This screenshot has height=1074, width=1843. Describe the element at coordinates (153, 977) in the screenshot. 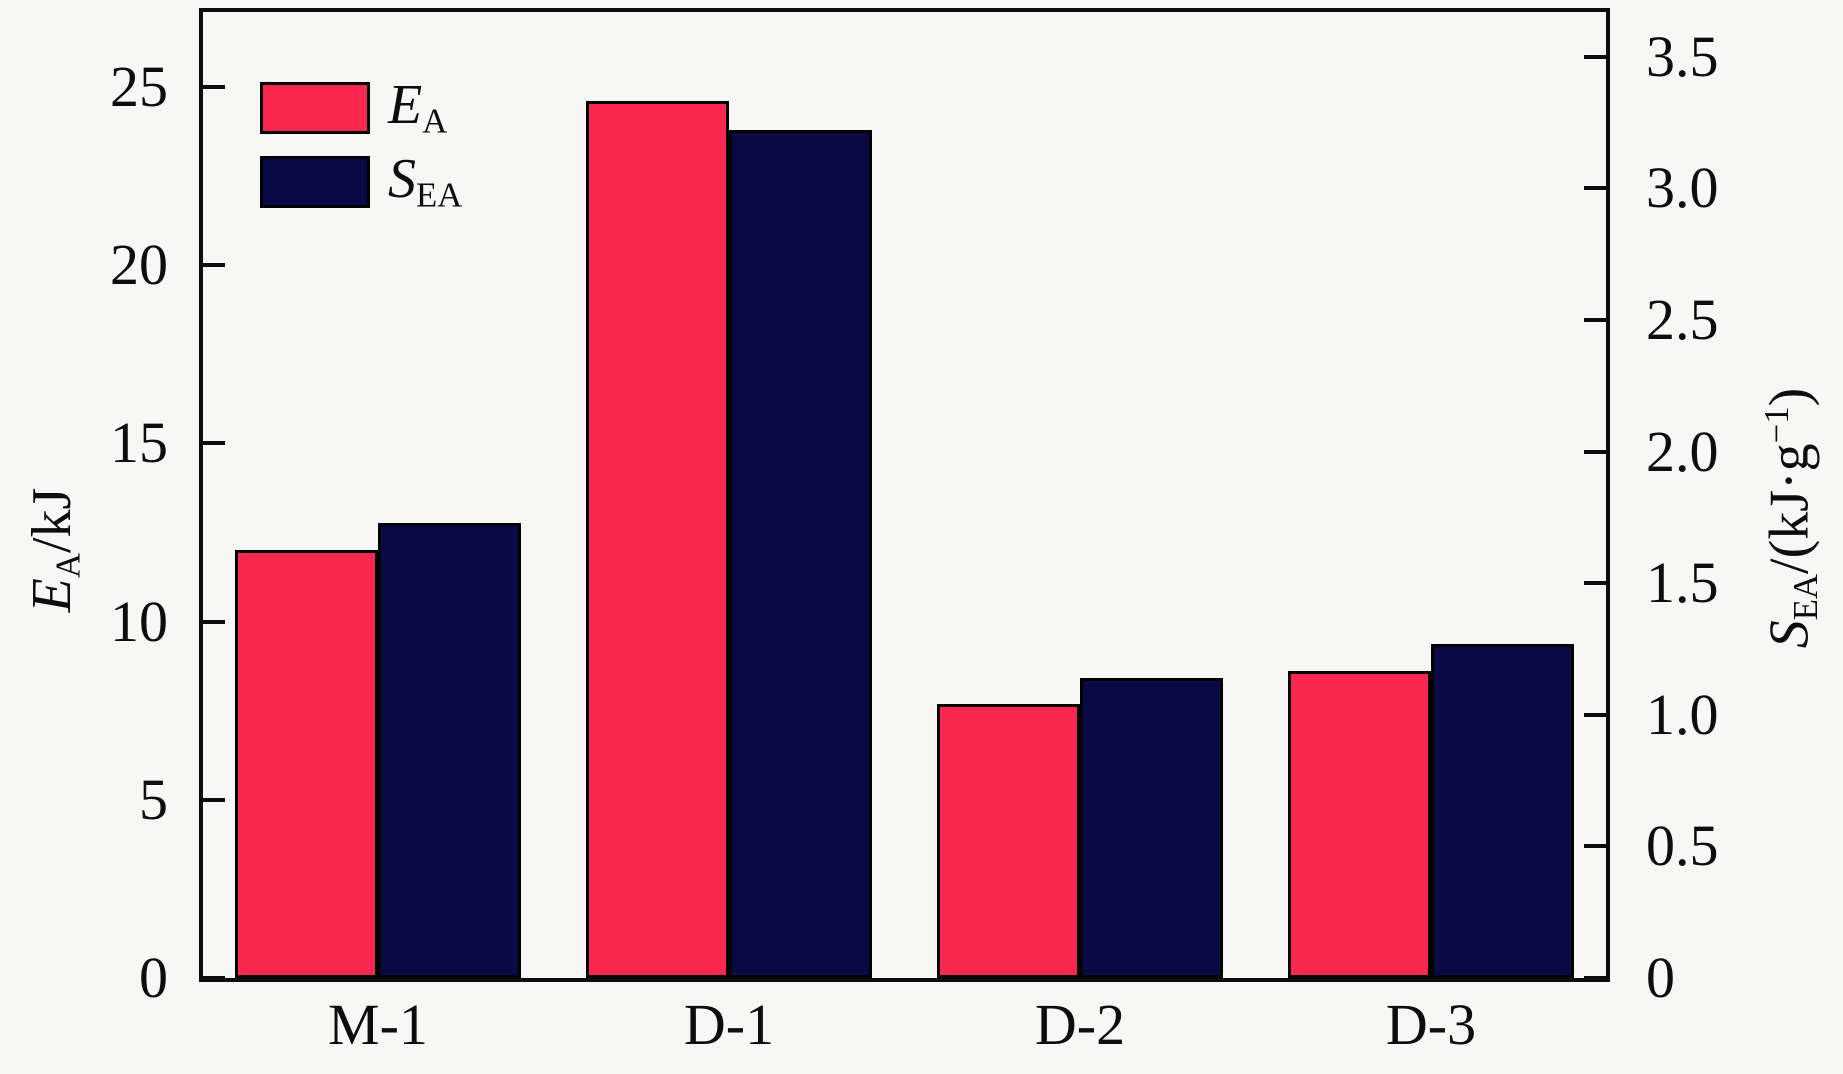

I see `left-axis-tick-label: 0` at that location.